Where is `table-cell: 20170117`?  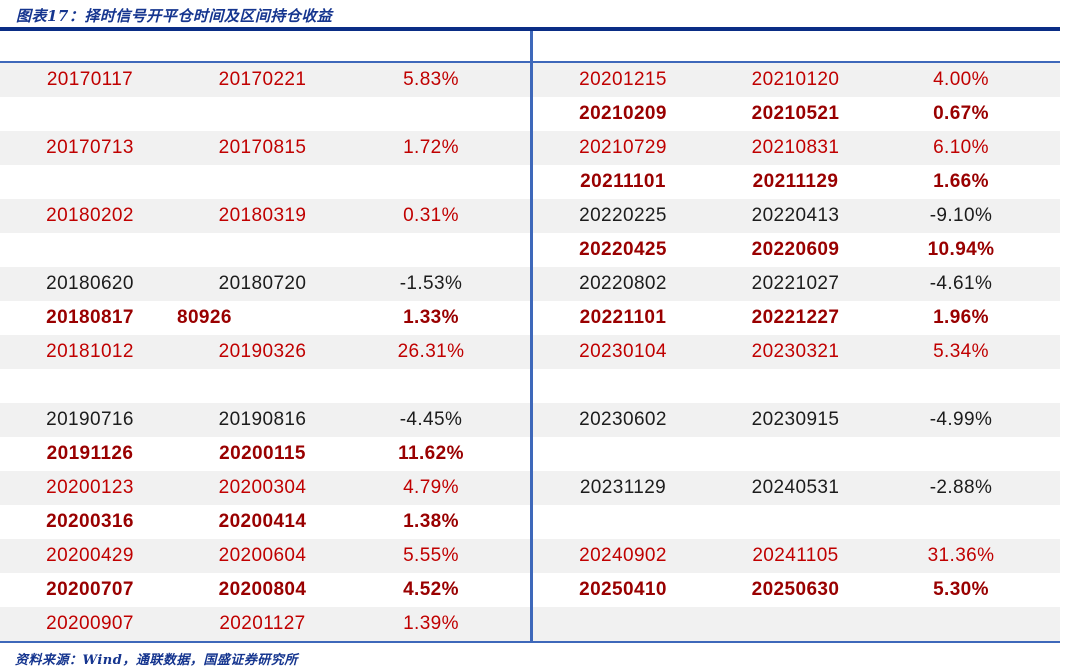
table-cell: 20170117 is located at coordinates (90, 79).